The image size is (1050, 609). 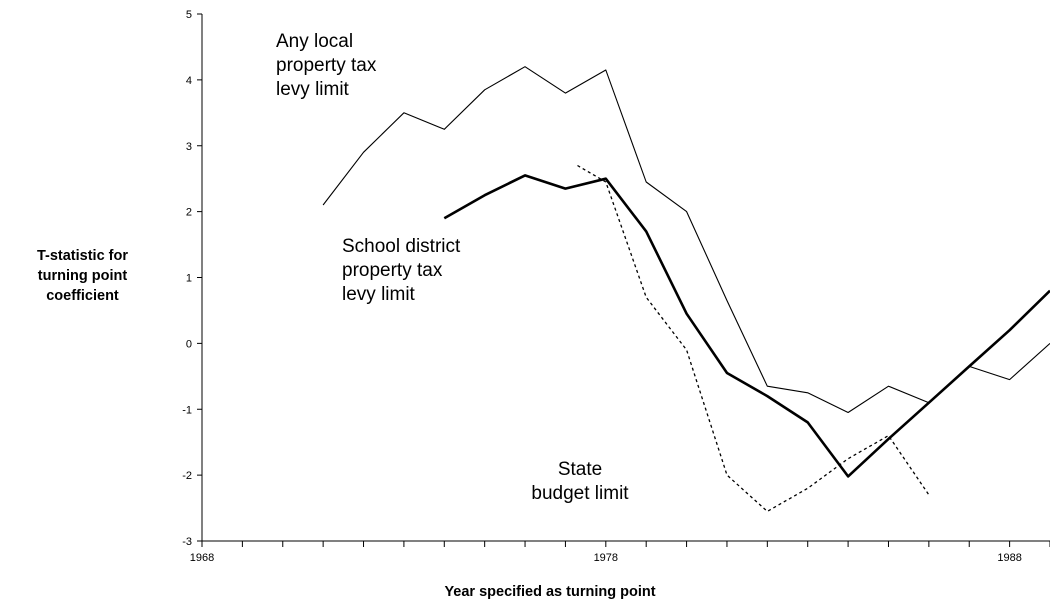 I want to click on x-tick-label: 1968, so click(x=202, y=558).